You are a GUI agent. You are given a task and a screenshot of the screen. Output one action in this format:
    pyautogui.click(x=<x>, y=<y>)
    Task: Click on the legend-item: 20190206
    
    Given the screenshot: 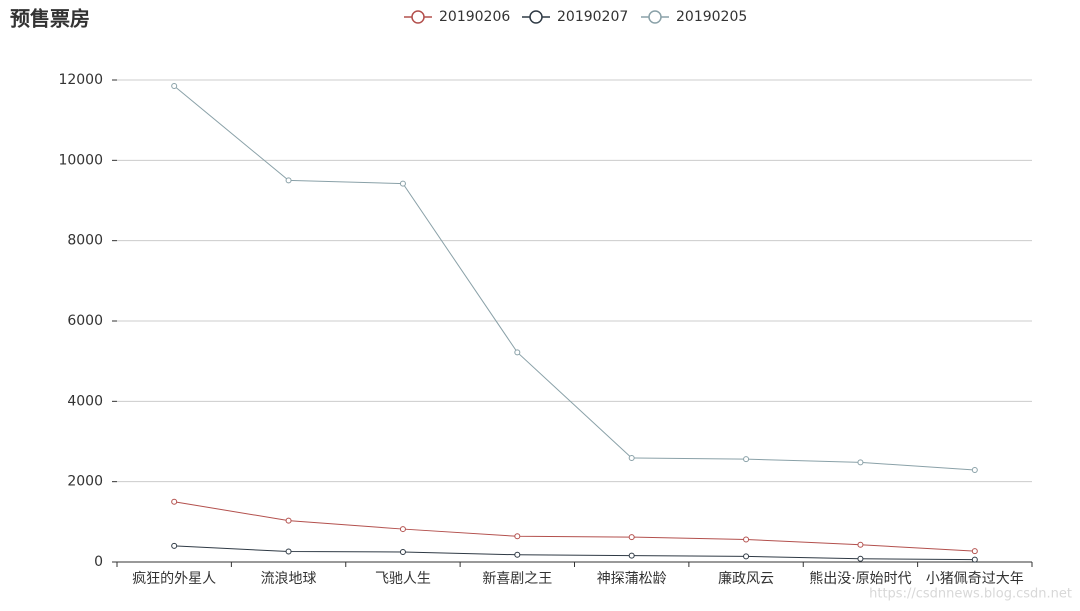 What is the action you would take?
    pyautogui.click(x=457, y=17)
    